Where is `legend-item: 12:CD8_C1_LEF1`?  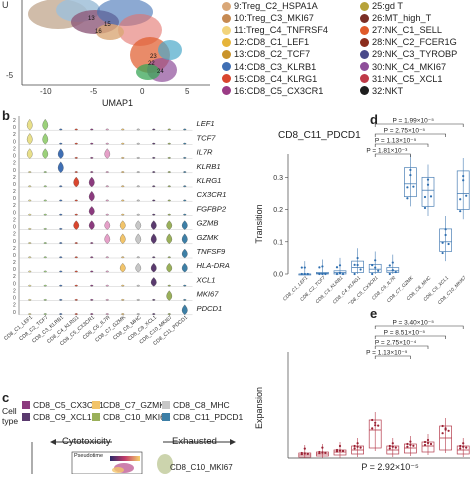
legend-item: 12:CD8_C1_LEF1 is located at coordinates (265, 42).